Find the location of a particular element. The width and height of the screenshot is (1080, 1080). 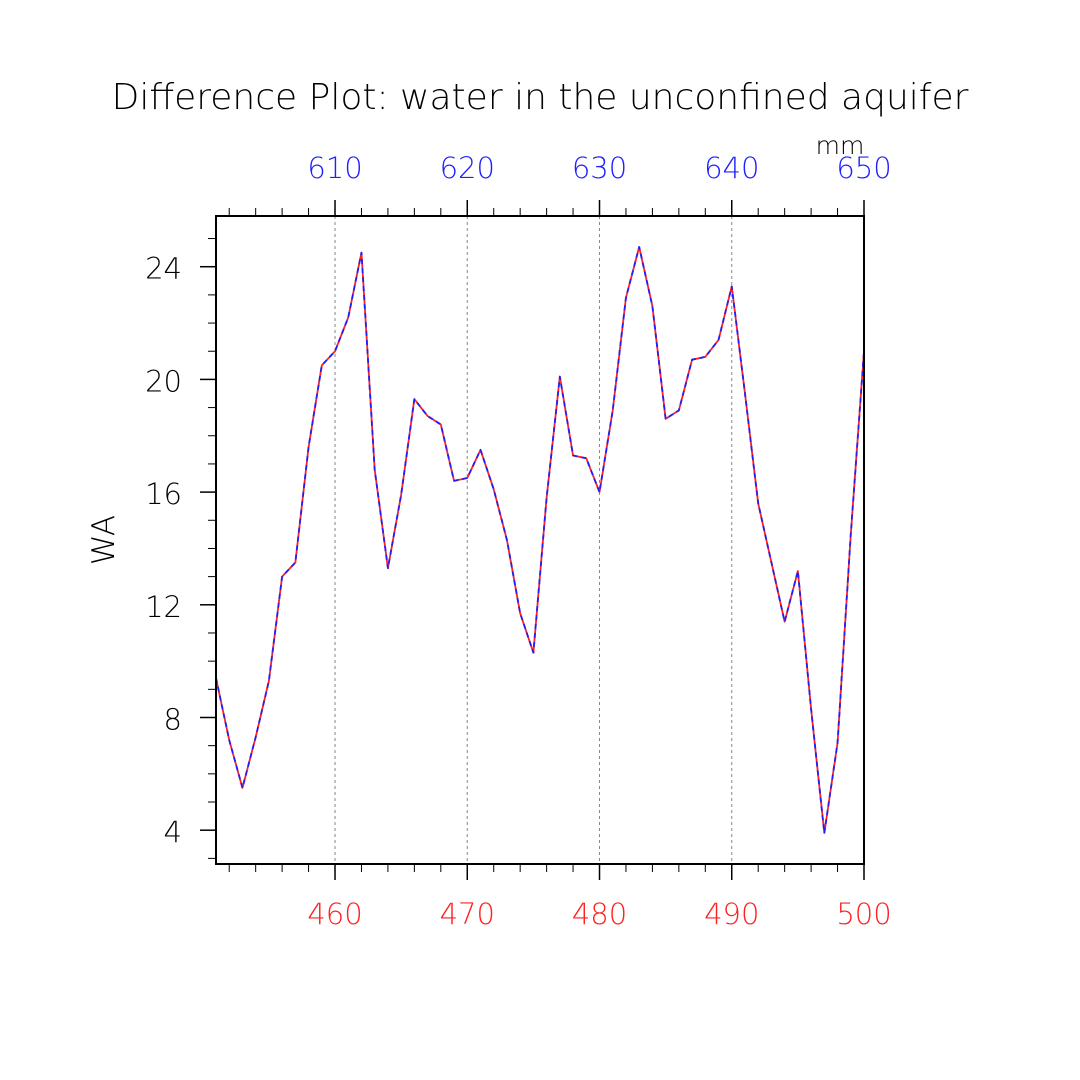

y-tick-label: 20 is located at coordinates (163, 381).